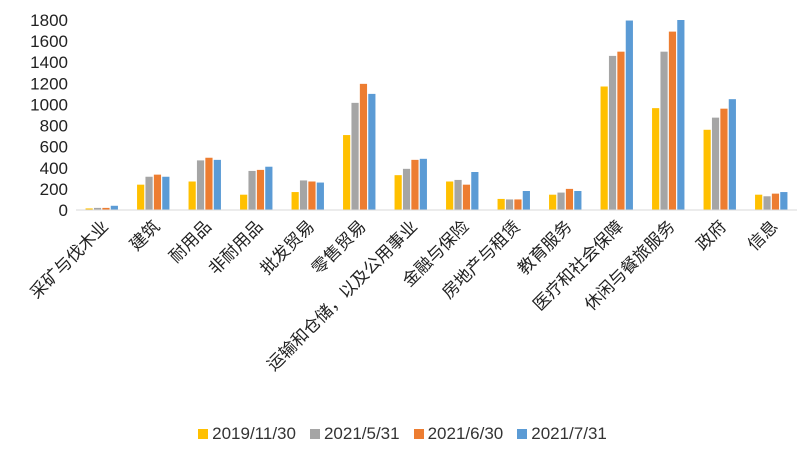  What do you see at coordinates (54, 147) in the screenshot?
I see `y-tick-label: 600` at bounding box center [54, 147].